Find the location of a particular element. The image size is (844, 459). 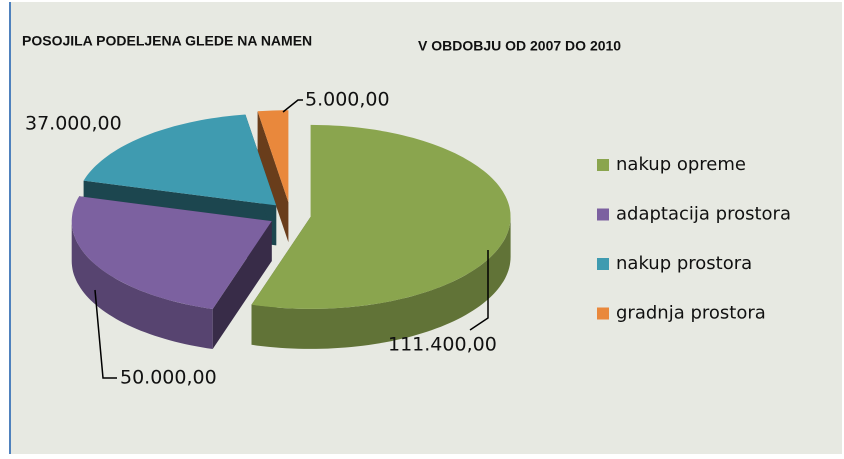

legend-label: nakup prostora is located at coordinates (684, 263).